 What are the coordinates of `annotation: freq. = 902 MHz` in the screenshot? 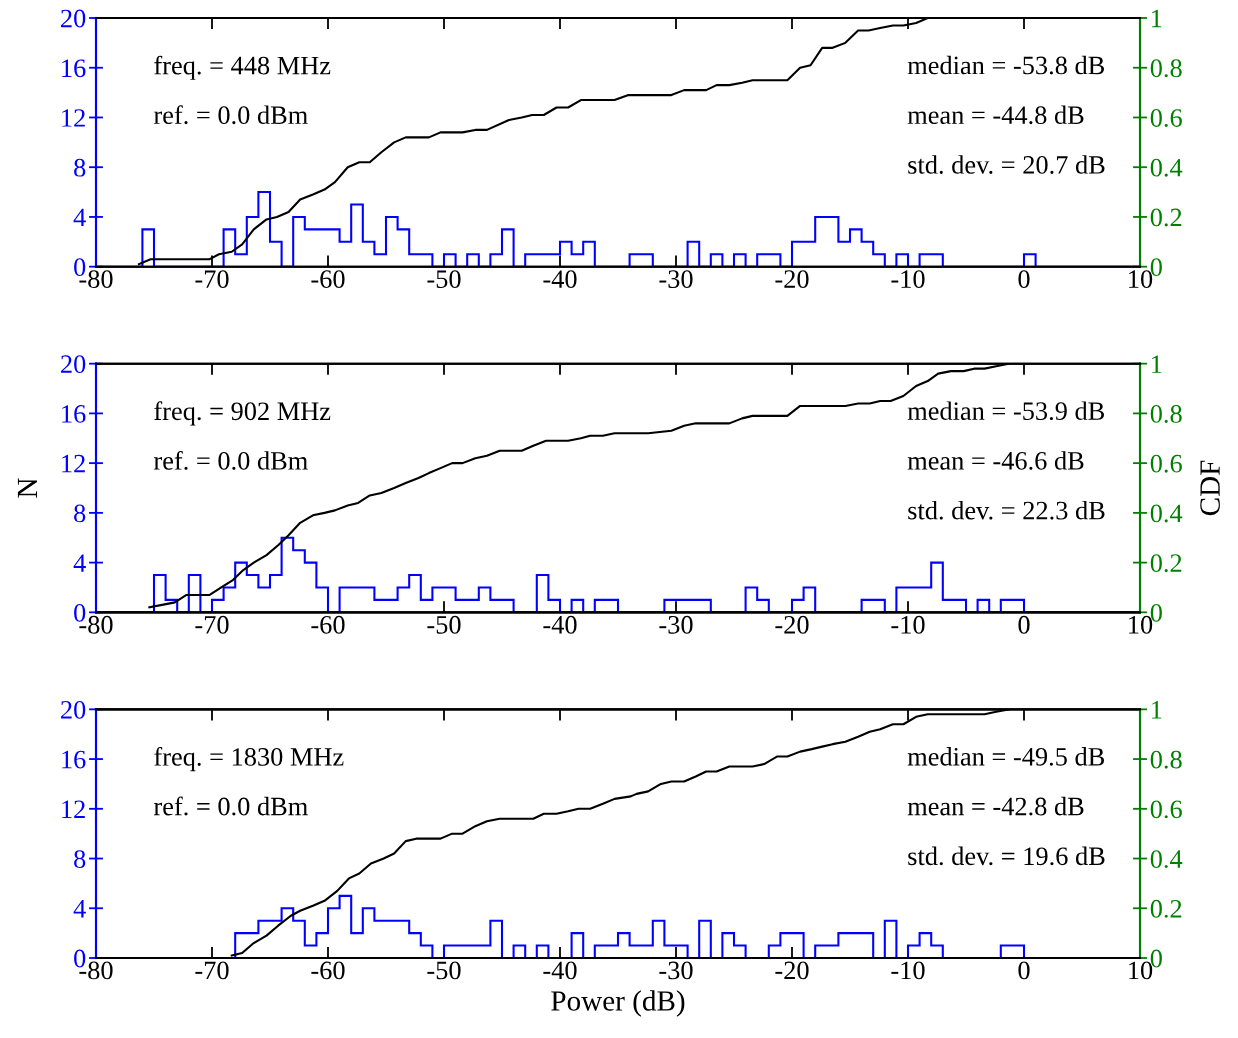 It's located at (242, 413).